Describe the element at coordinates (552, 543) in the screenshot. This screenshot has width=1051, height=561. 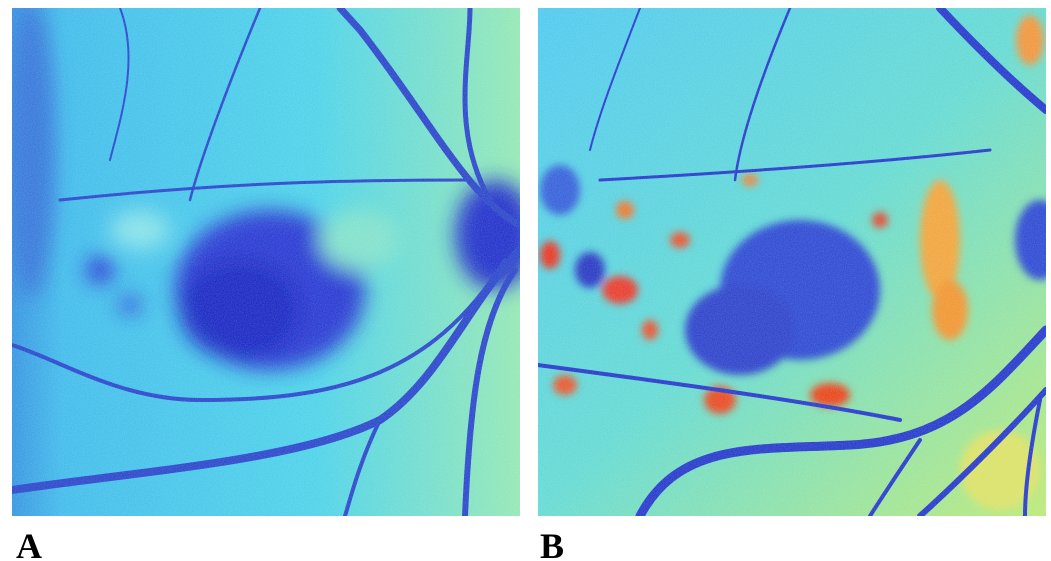
I see `panel-label: B` at that location.